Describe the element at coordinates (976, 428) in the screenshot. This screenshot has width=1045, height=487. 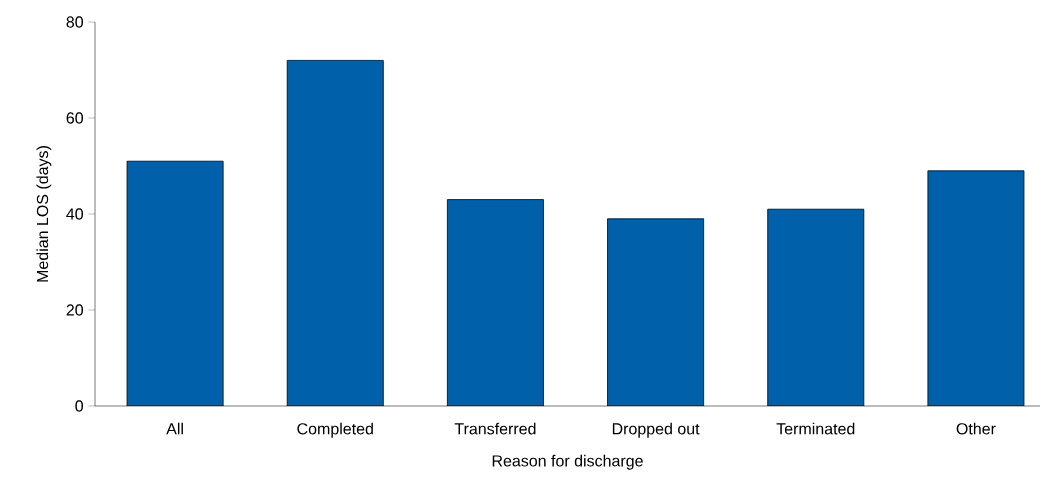
I see `x-tick-label: Other` at that location.